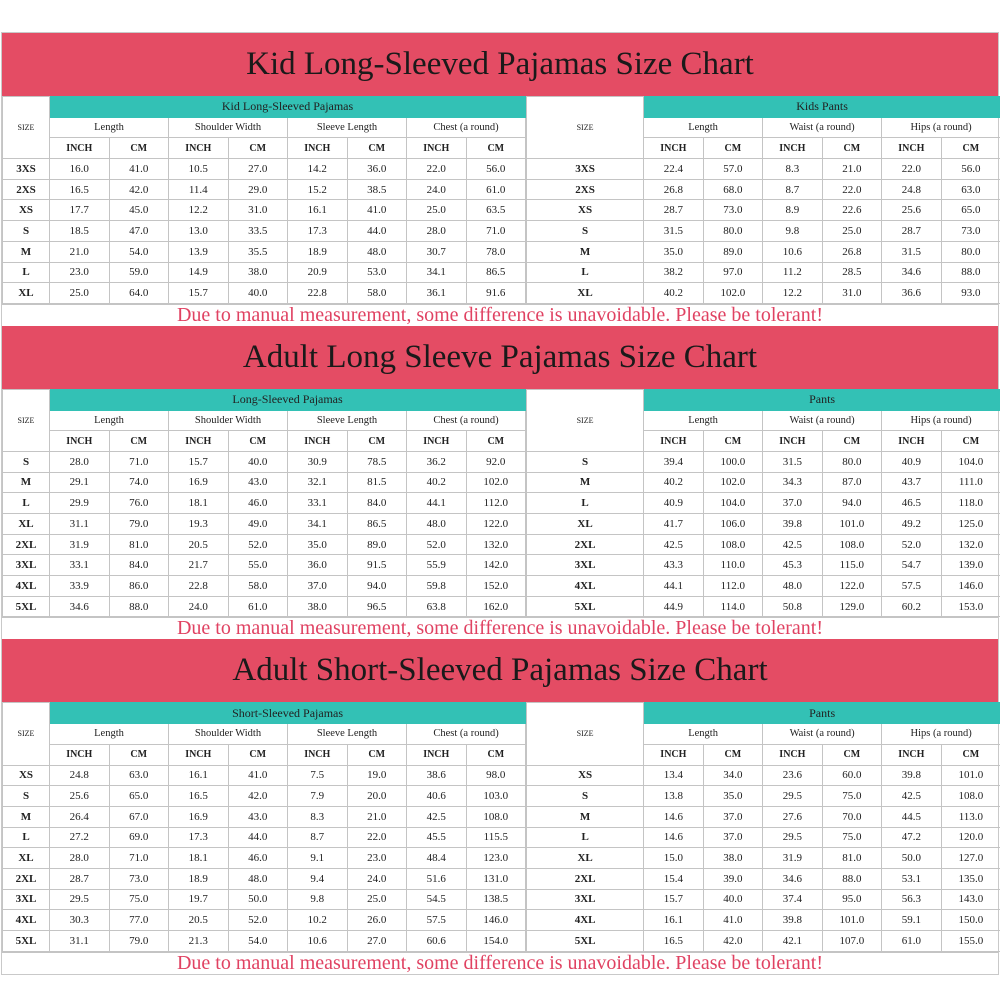 Image resolution: width=1000 pixels, height=1000 pixels. I want to click on measure-header: Length, so click(109, 127).